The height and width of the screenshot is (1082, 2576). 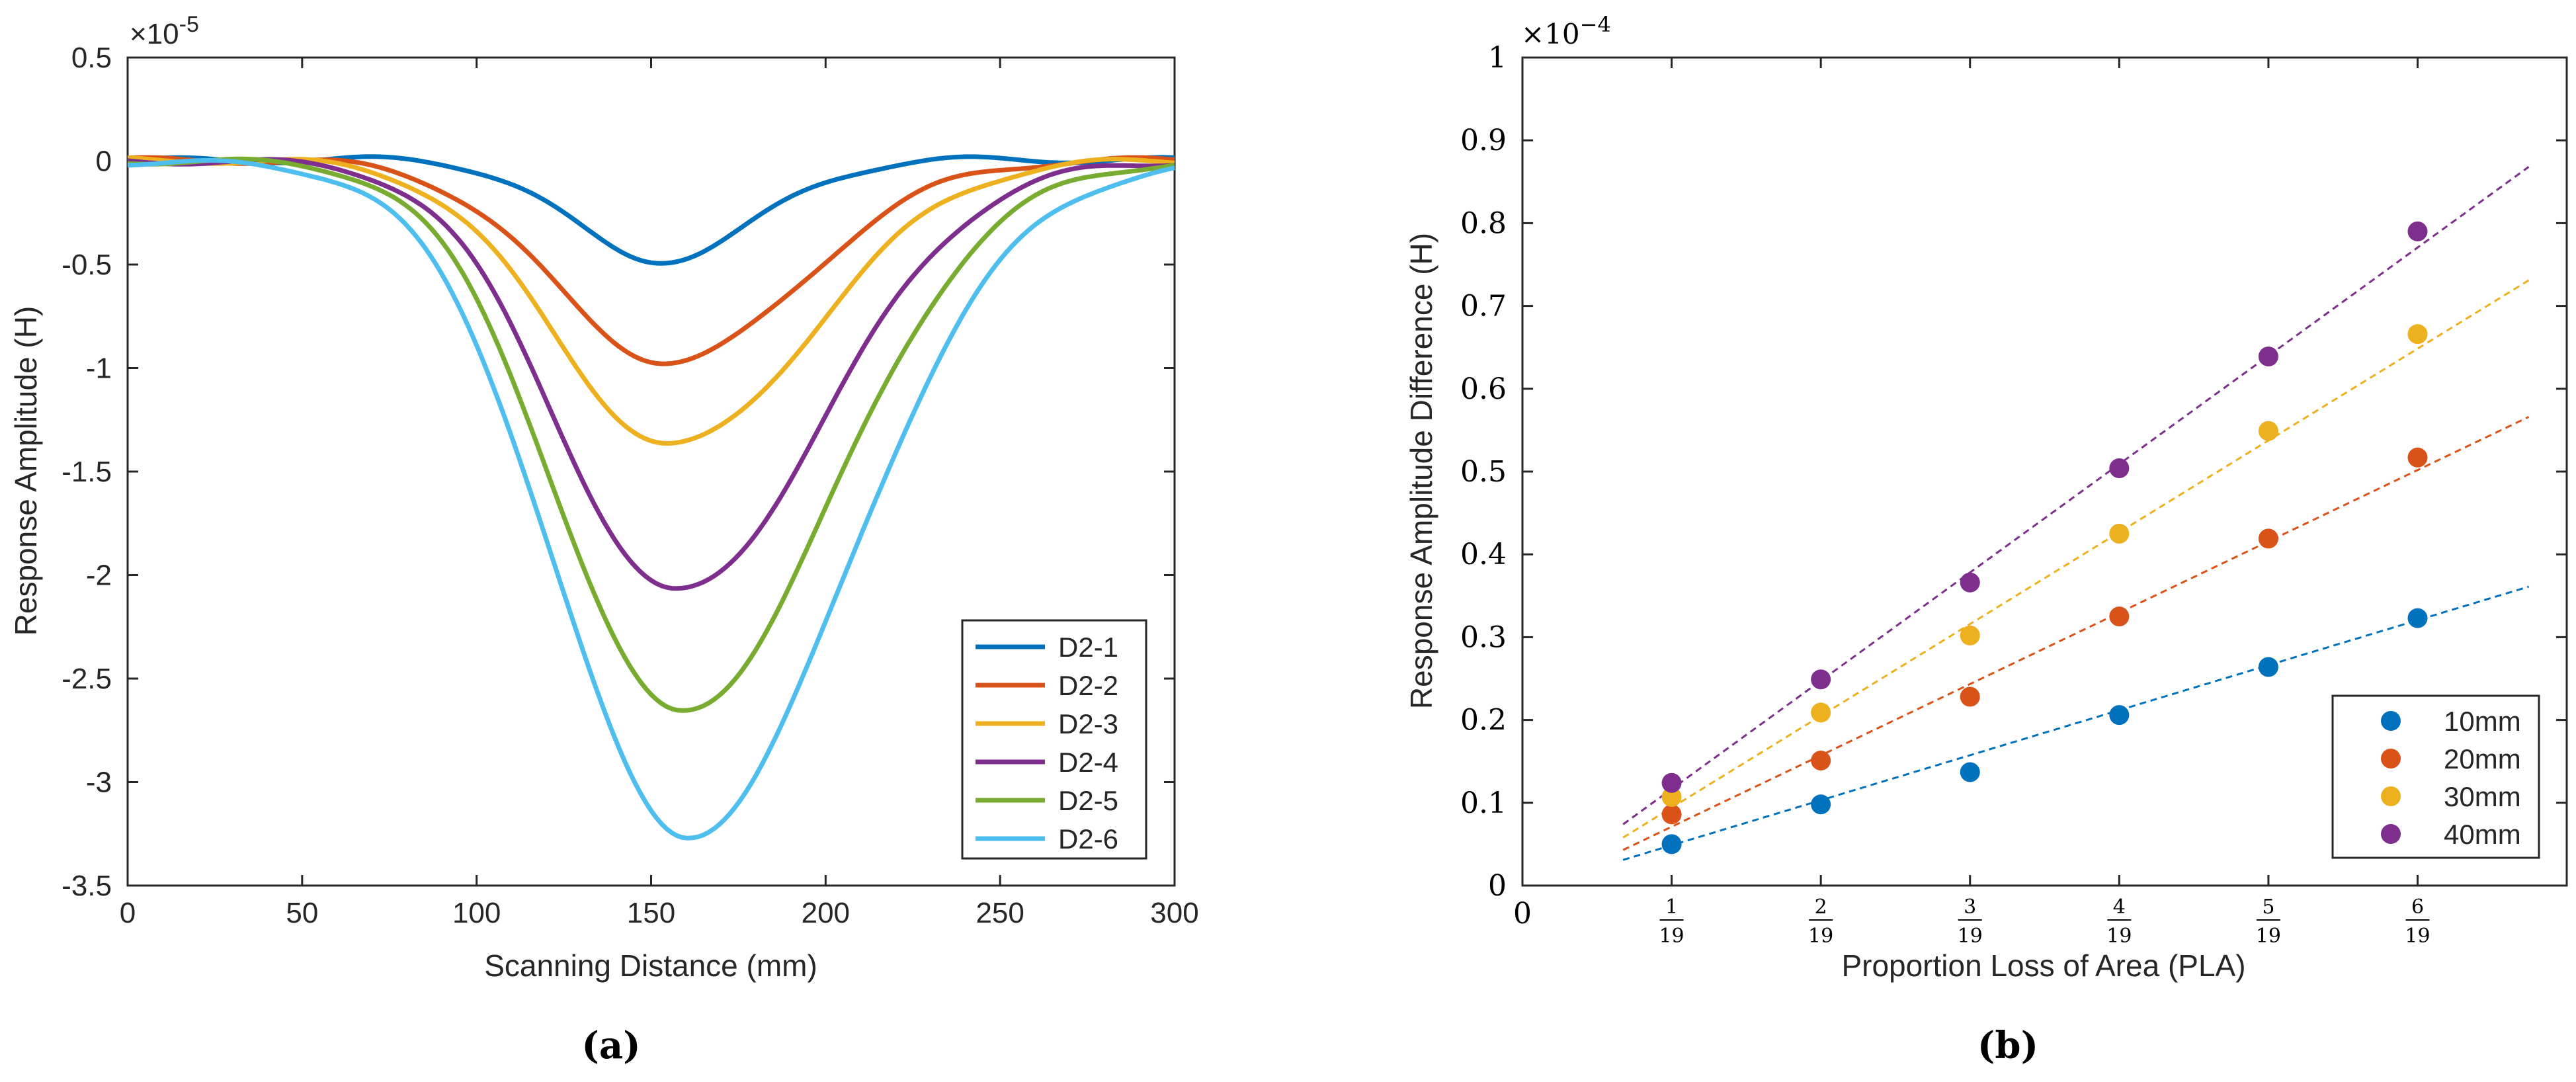 I want to click on x-tick-numerator-b: 4, so click(x=2119, y=907).